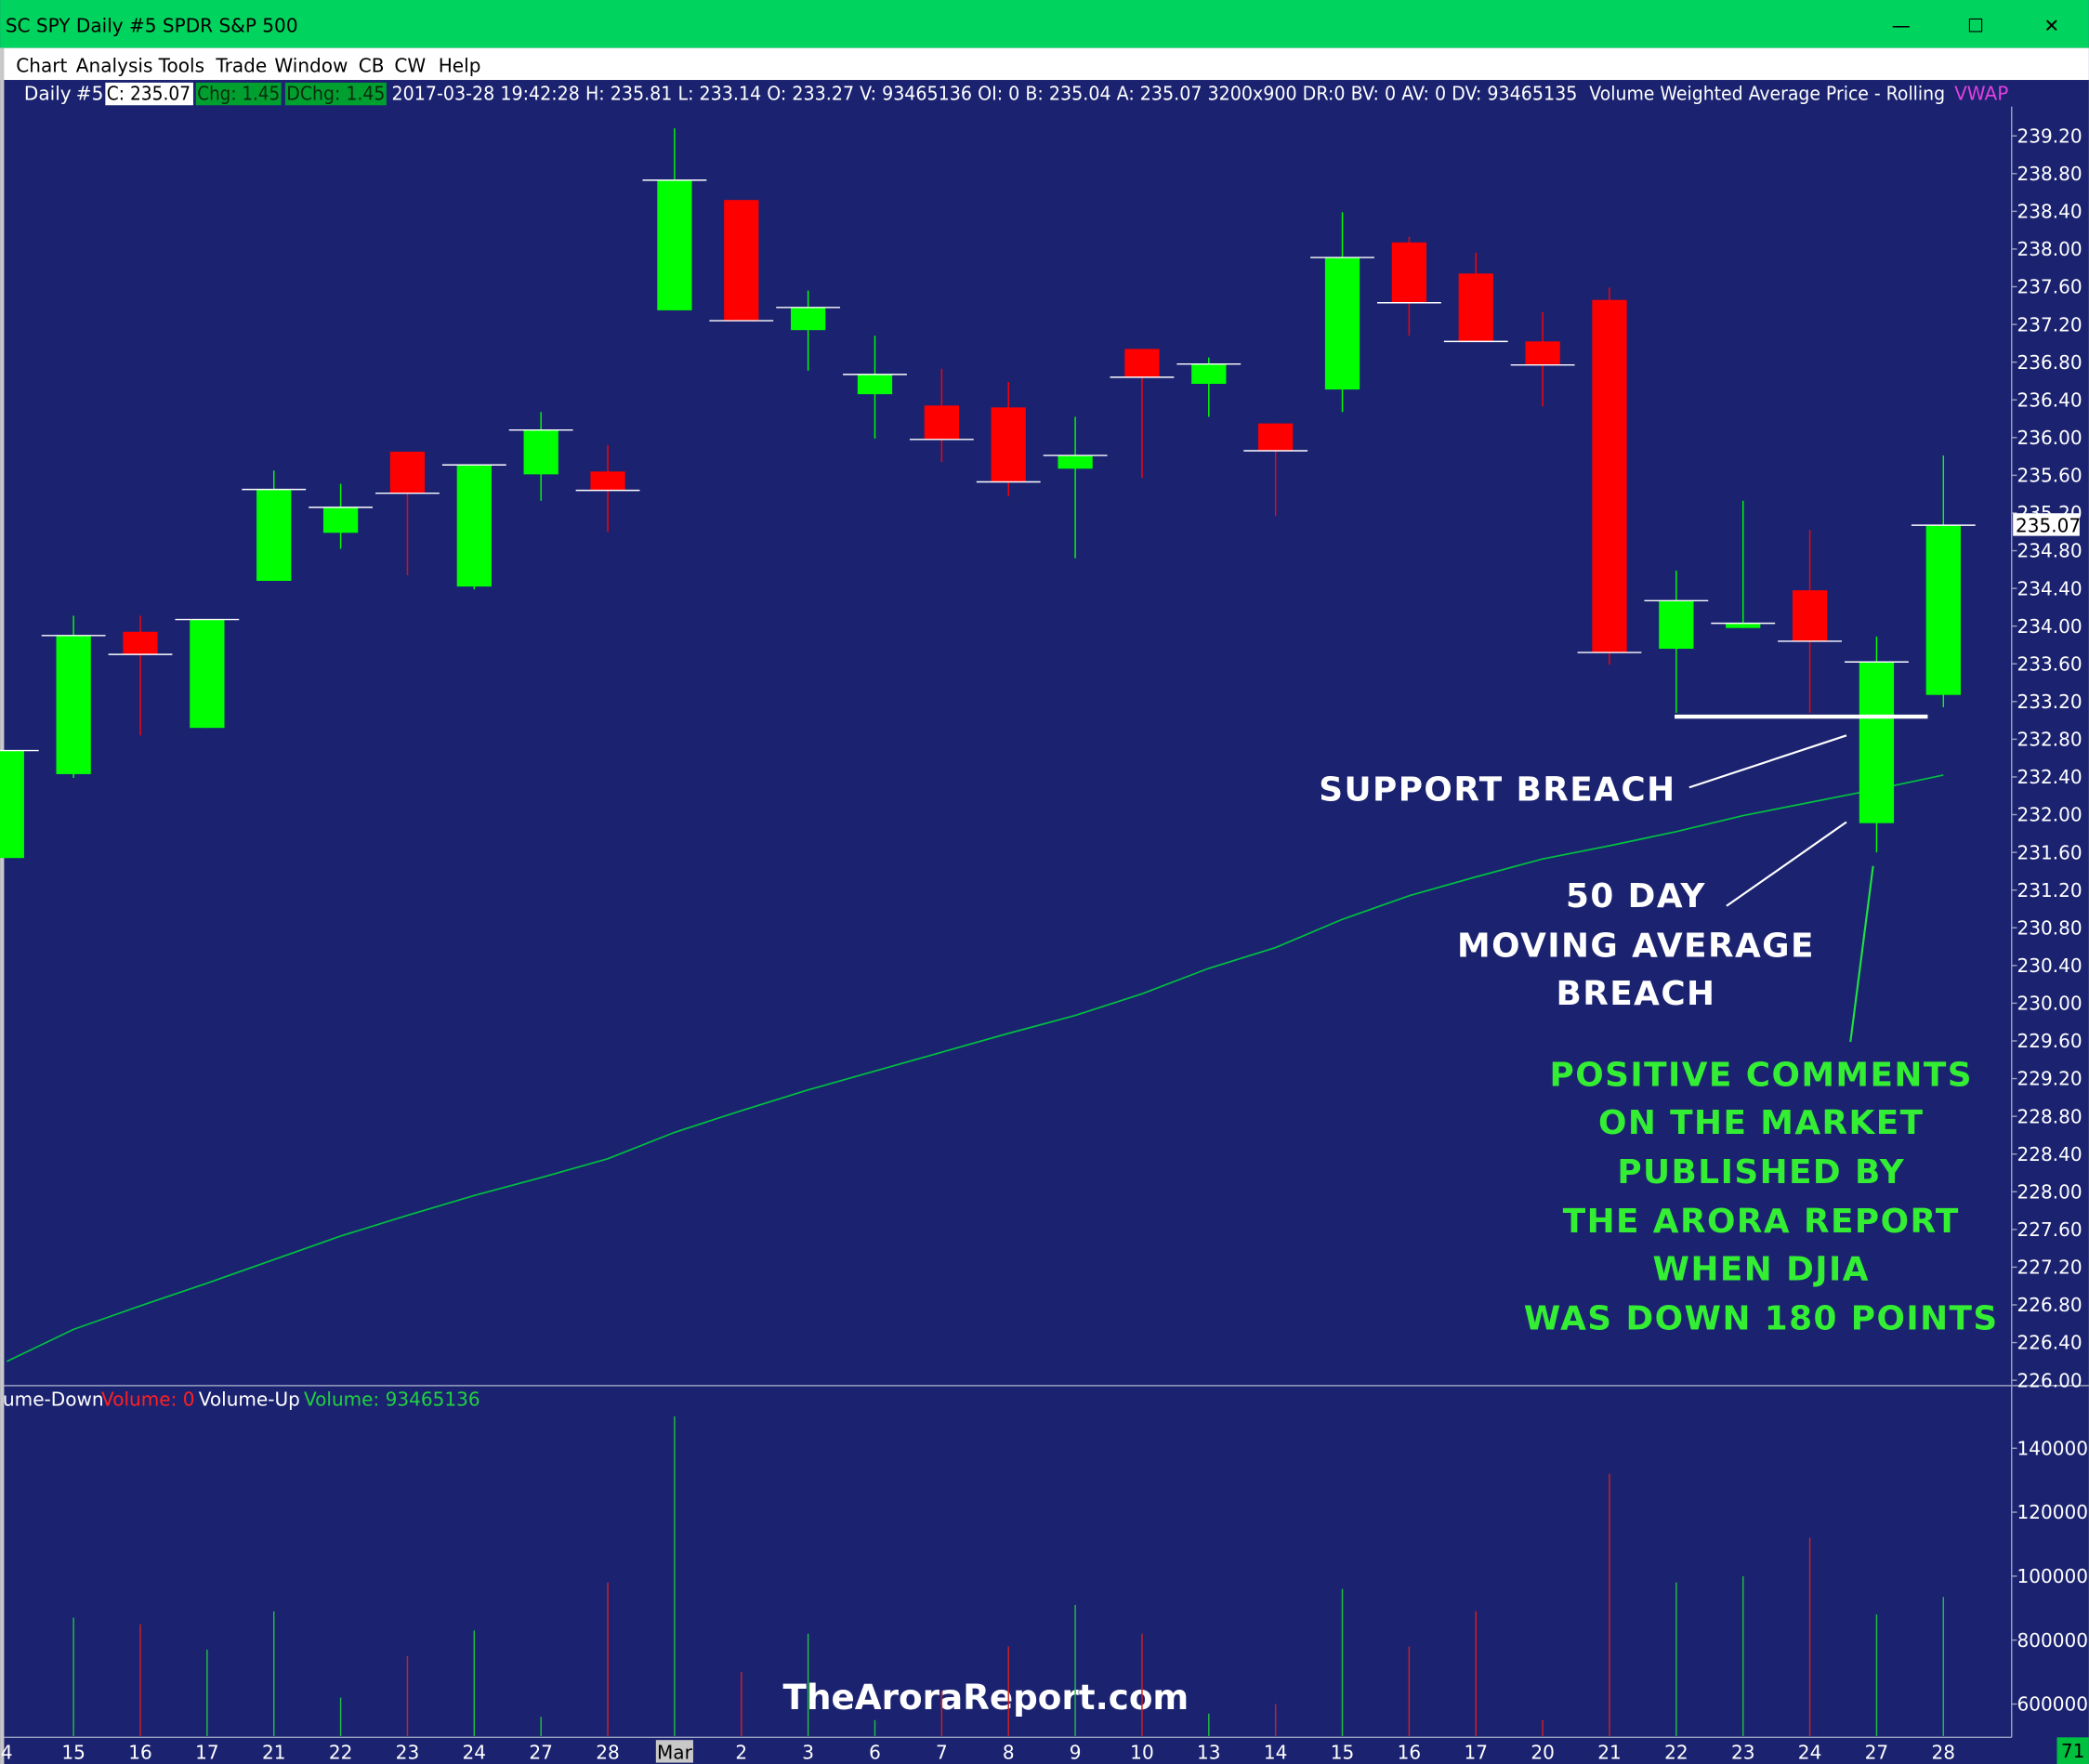 The width and height of the screenshot is (2089, 1764). Describe the element at coordinates (1044, 24) in the screenshot. I see `title-bar` at that location.